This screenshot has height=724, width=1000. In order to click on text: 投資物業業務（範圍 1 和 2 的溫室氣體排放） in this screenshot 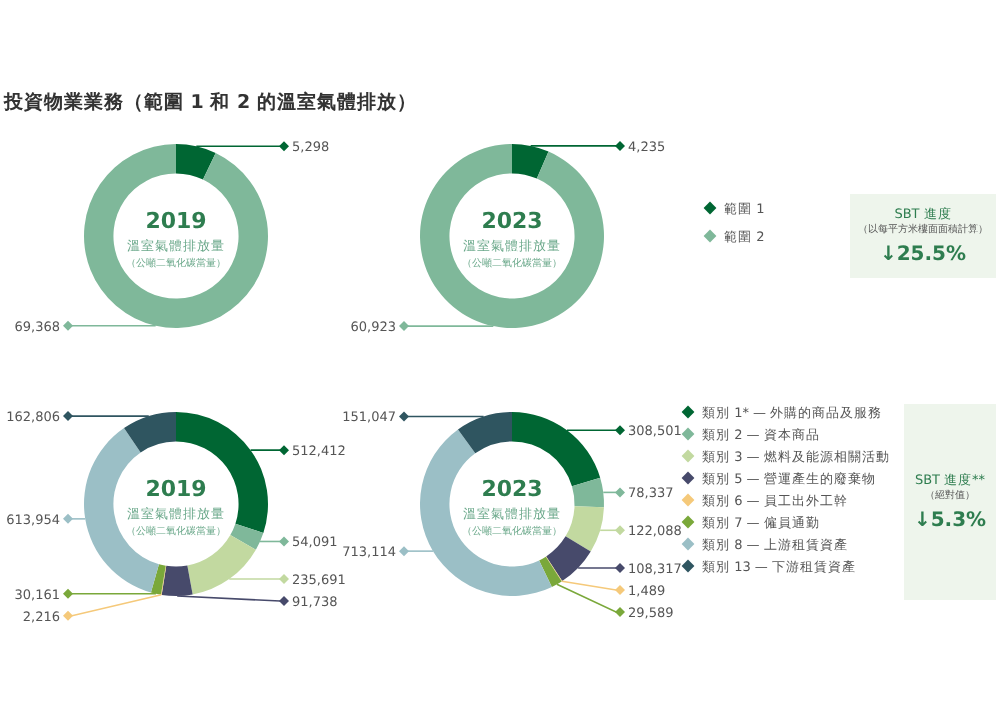, I will do `click(209, 102)`.